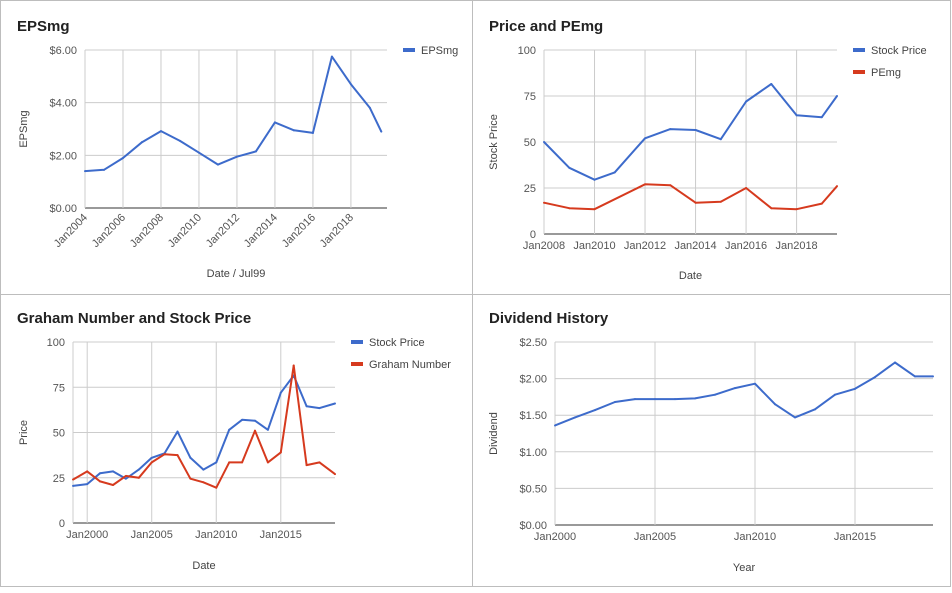 Image resolution: width=952 pixels, height=593 pixels. What do you see at coordinates (24, 128) in the screenshot?
I see `y-axis-label: EPSmg` at bounding box center [24, 128].